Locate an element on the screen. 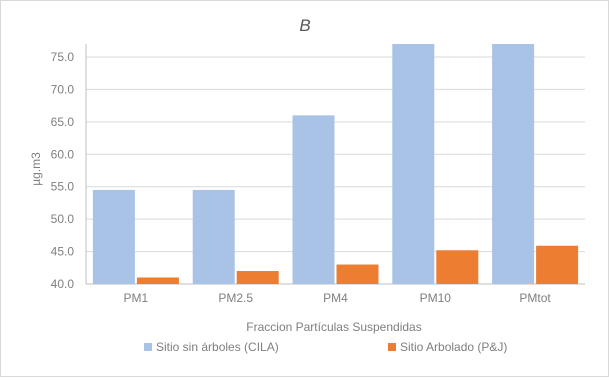  bar-series1-pmtot is located at coordinates (513, 164).